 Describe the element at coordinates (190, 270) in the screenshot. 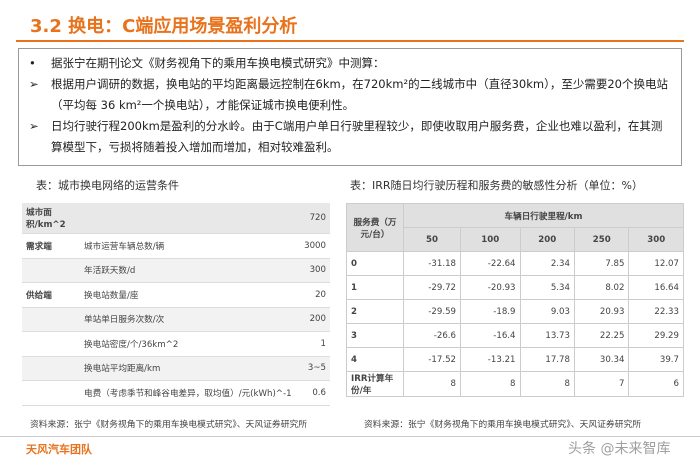

I see `table-cell: 年活跃天数/d` at that location.